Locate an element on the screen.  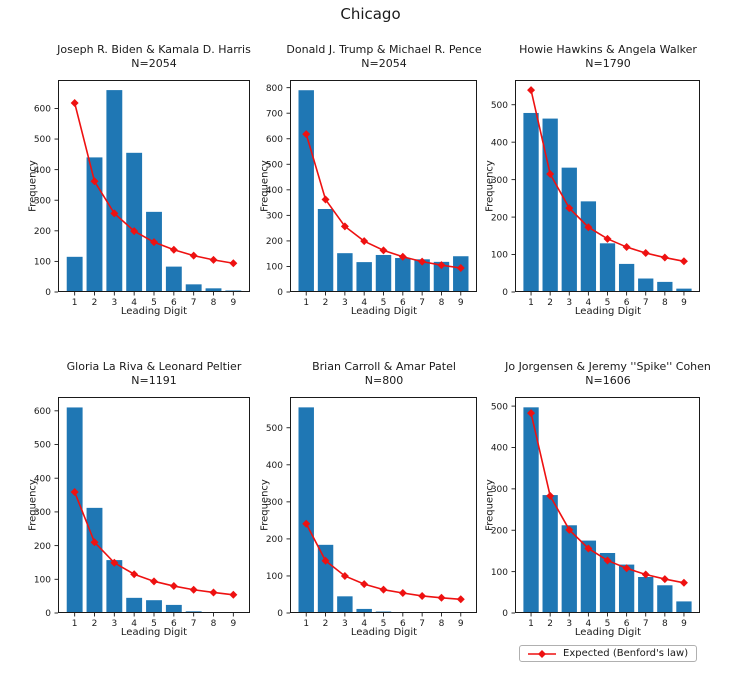
subplot-n-label: N=1606 is located at coordinates (608, 380).